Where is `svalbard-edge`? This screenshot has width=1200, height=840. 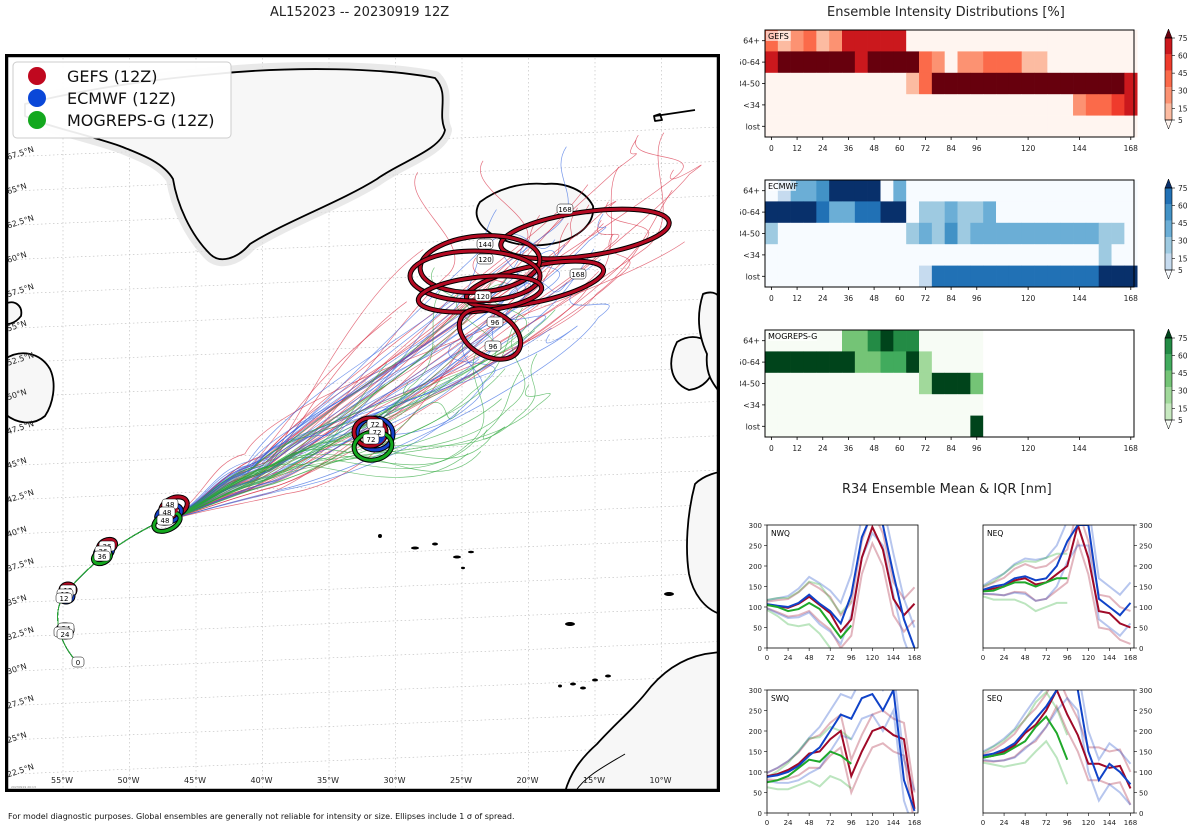
svalbard-edge is located at coordinates (675, 113).